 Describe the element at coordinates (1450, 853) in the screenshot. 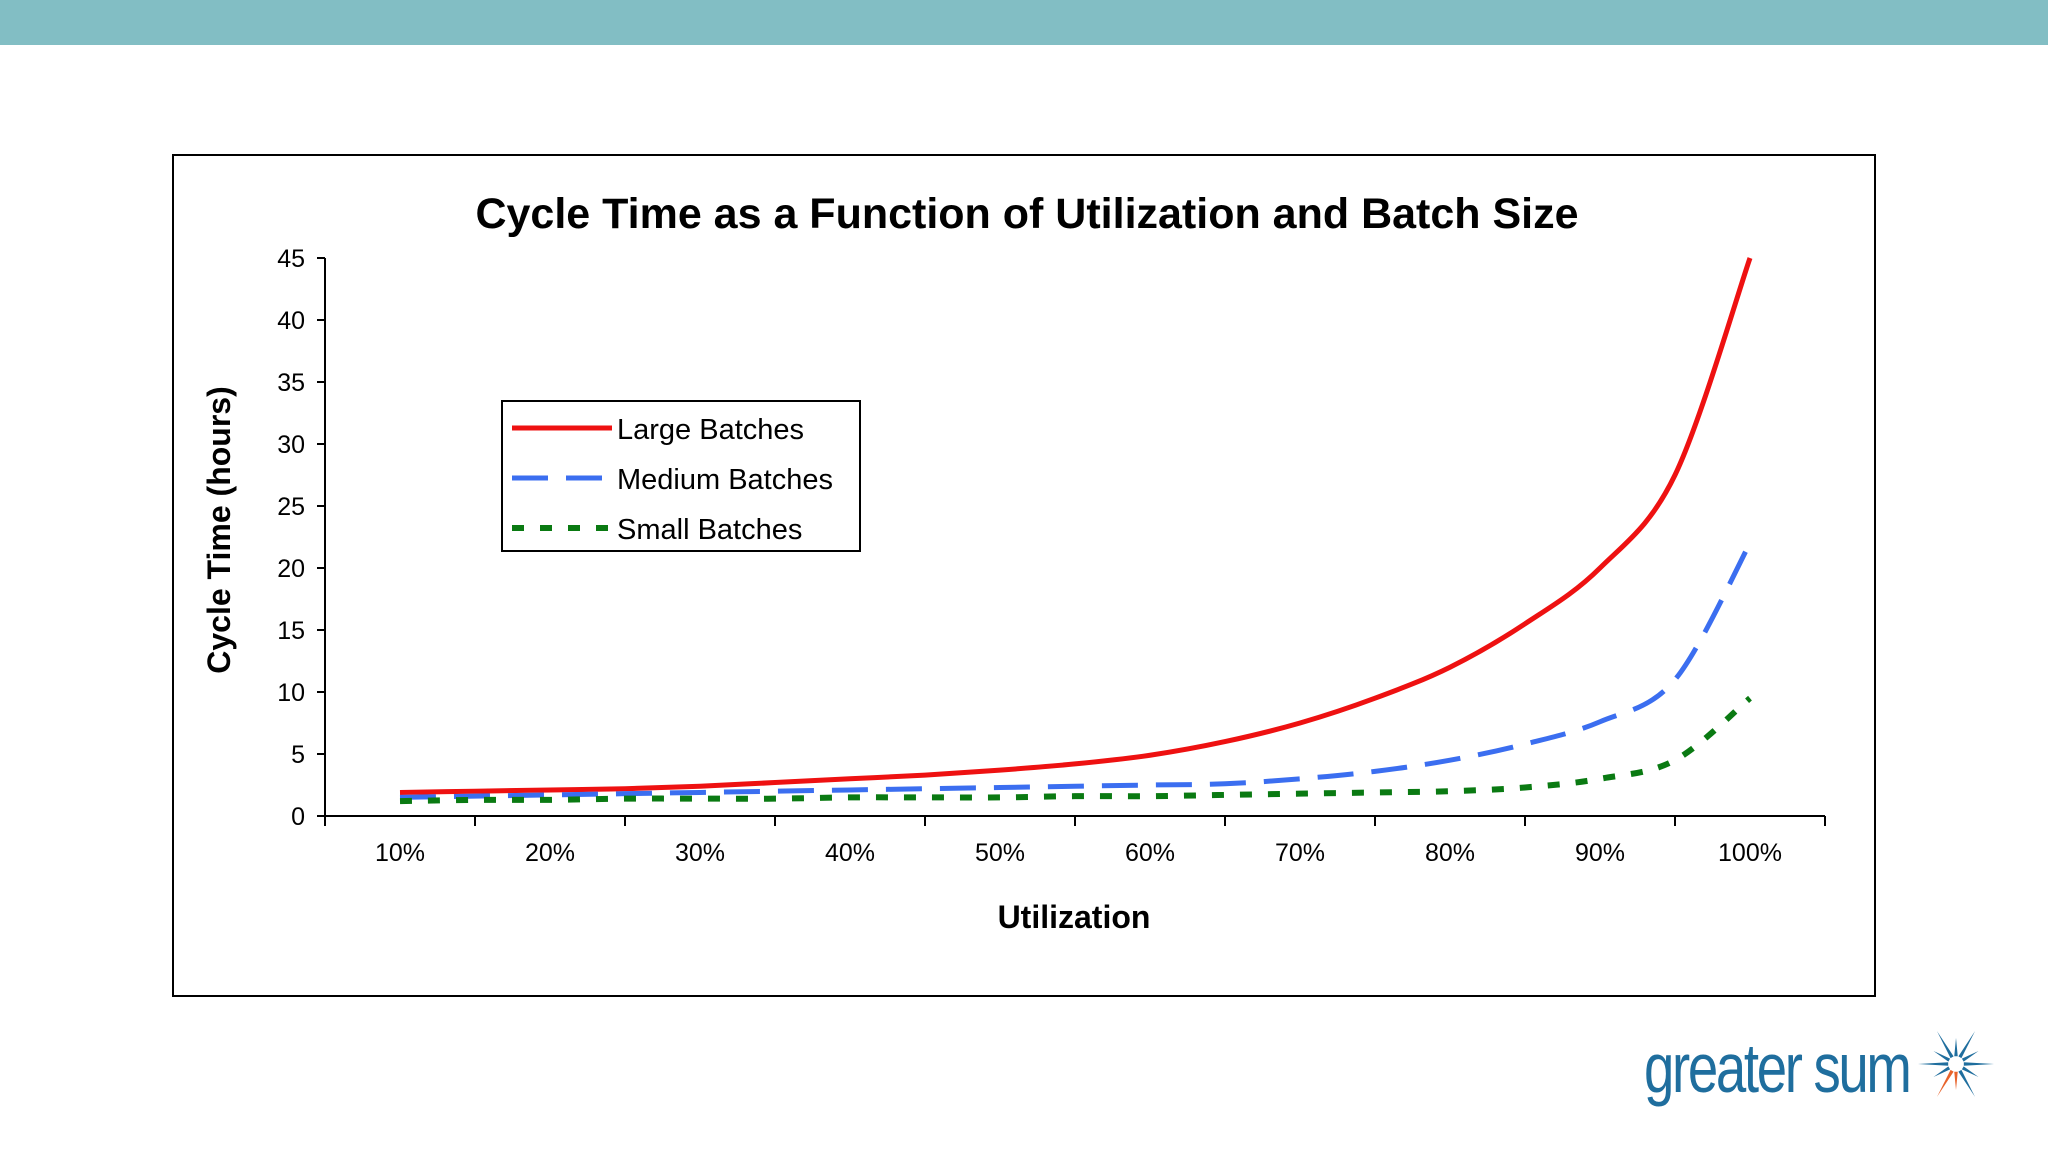

I see `x-tick-label: 80%` at that location.